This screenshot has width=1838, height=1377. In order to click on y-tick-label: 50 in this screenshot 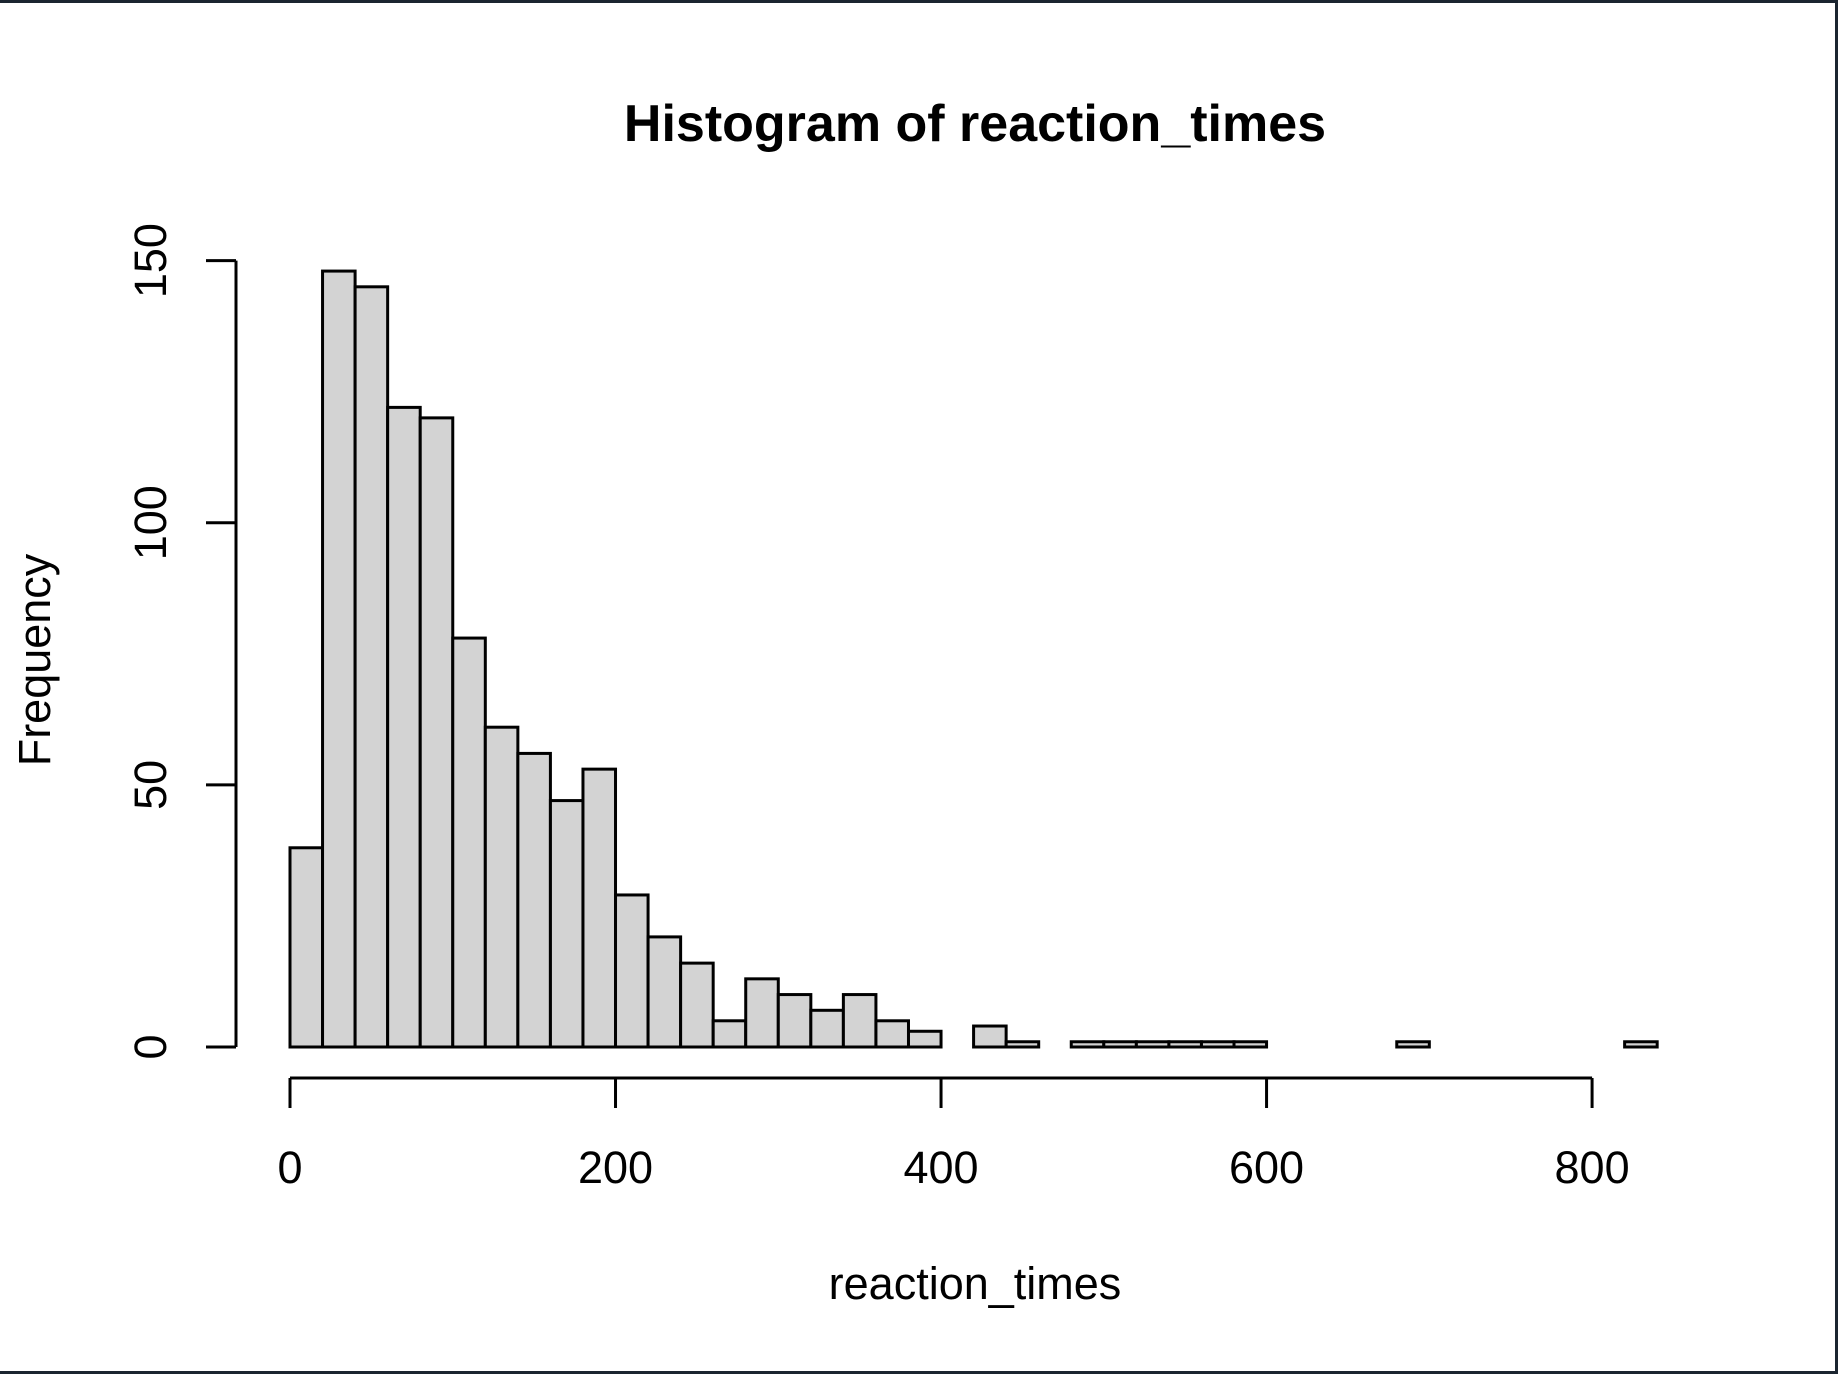, I will do `click(150, 785)`.